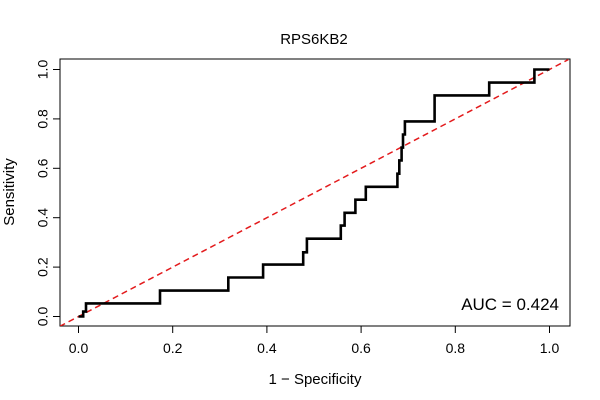 The height and width of the screenshot is (400, 600). What do you see at coordinates (314, 340) in the screenshot?
I see `x-axis: 0.0 0.2 0.4 0.6 0.8 1.0` at bounding box center [314, 340].